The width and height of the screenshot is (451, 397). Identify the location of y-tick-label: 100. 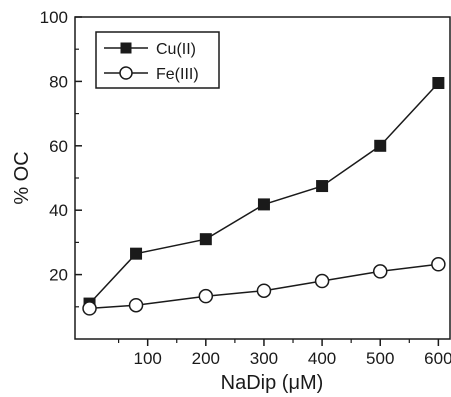
(54, 17).